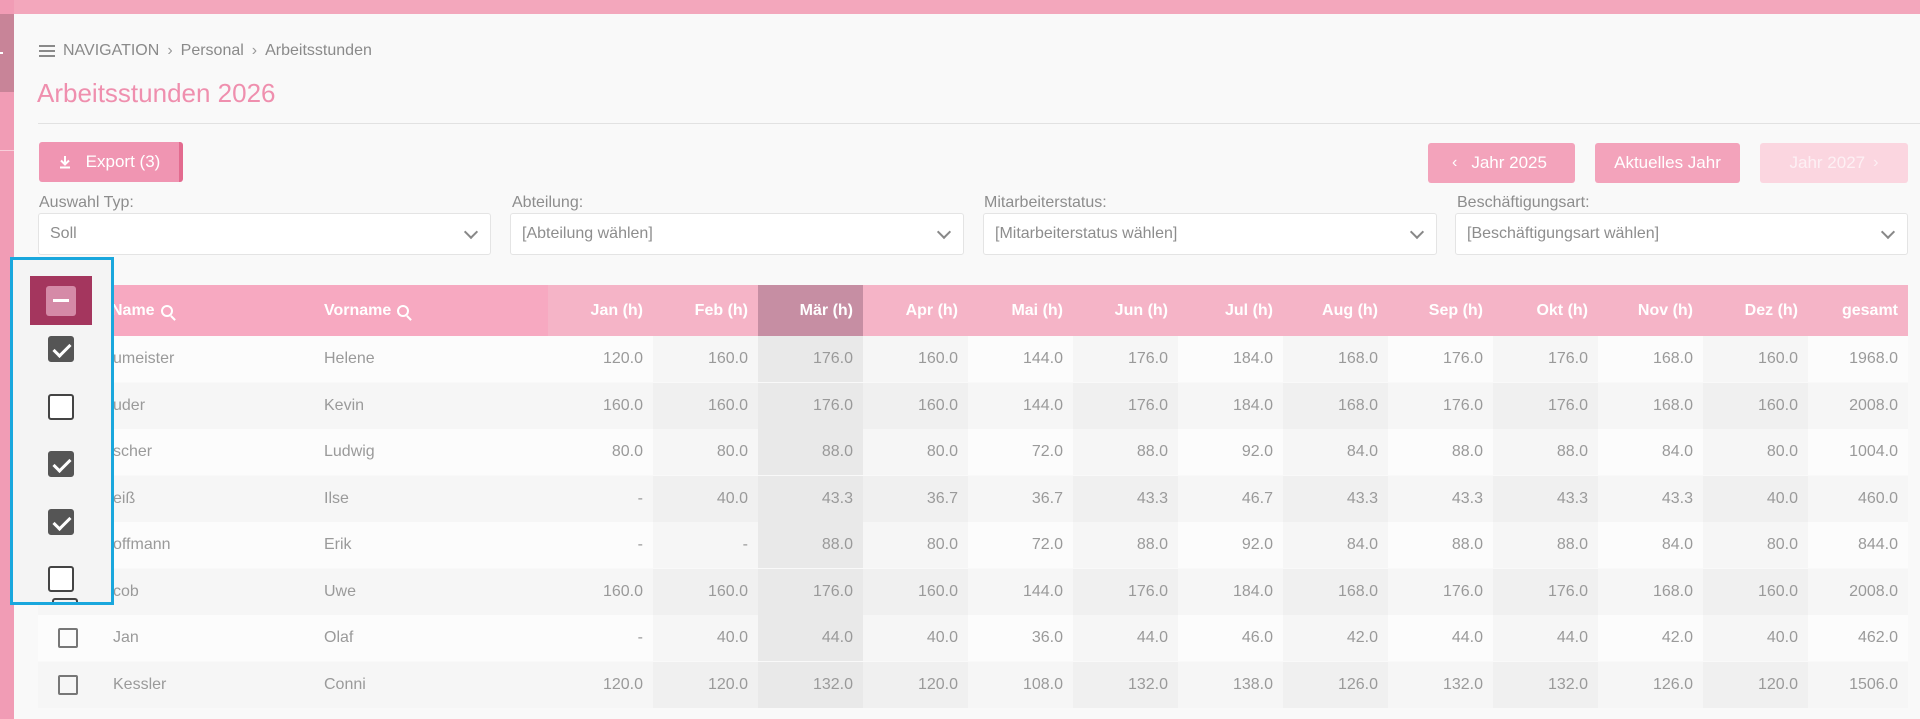 The image size is (1920, 719). Describe the element at coordinates (1350, 310) in the screenshot. I see `column-header-month-8: Aug (h)` at that location.